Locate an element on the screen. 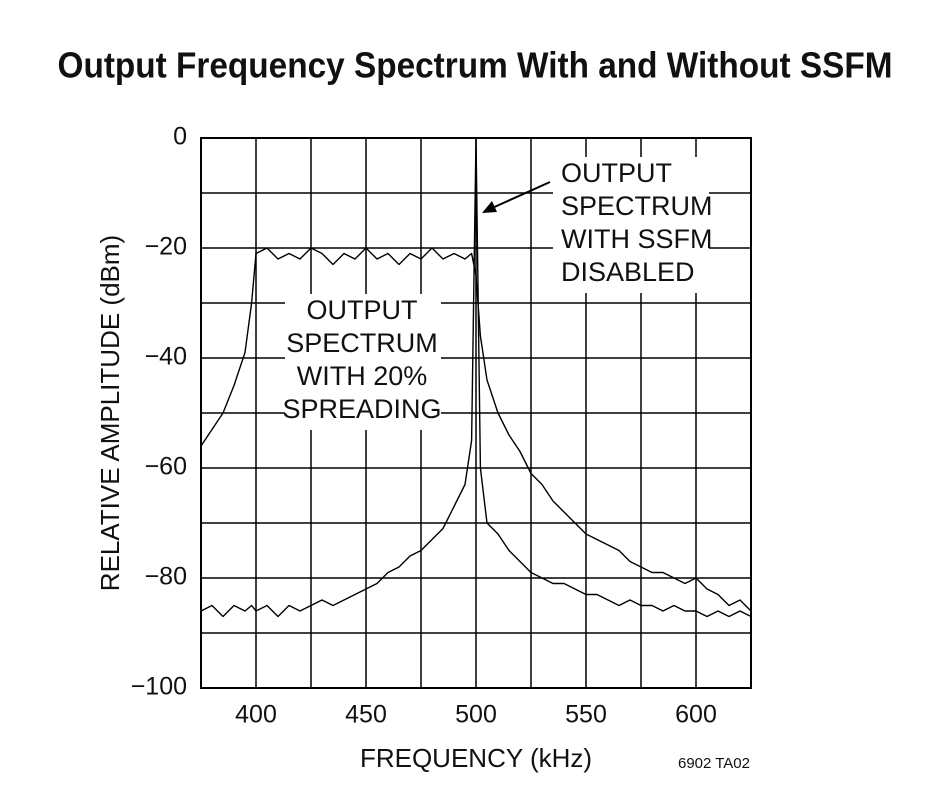 Image resolution: width=937 pixels, height=812 pixels. y-tick-label: −100 is located at coordinates (159, 687).